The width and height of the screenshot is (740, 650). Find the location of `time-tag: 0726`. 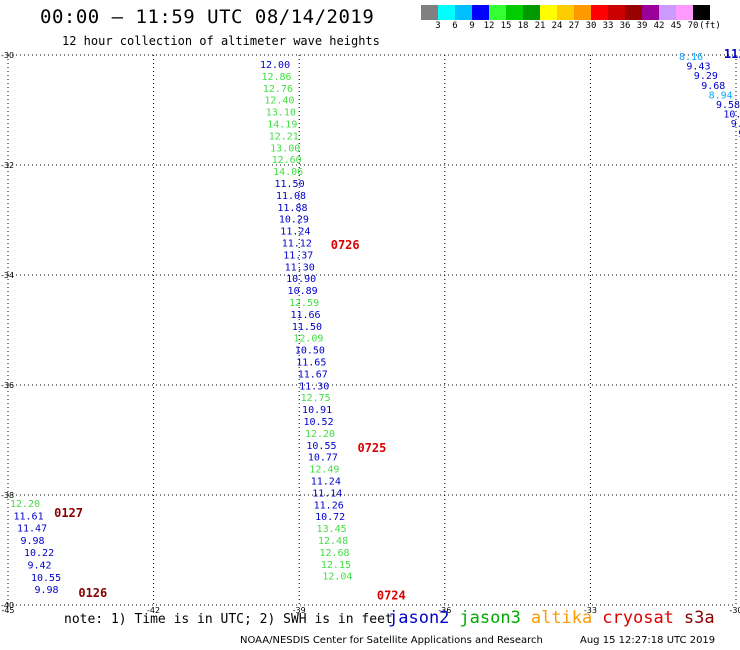

time-tag: 0726 is located at coordinates (345, 245).